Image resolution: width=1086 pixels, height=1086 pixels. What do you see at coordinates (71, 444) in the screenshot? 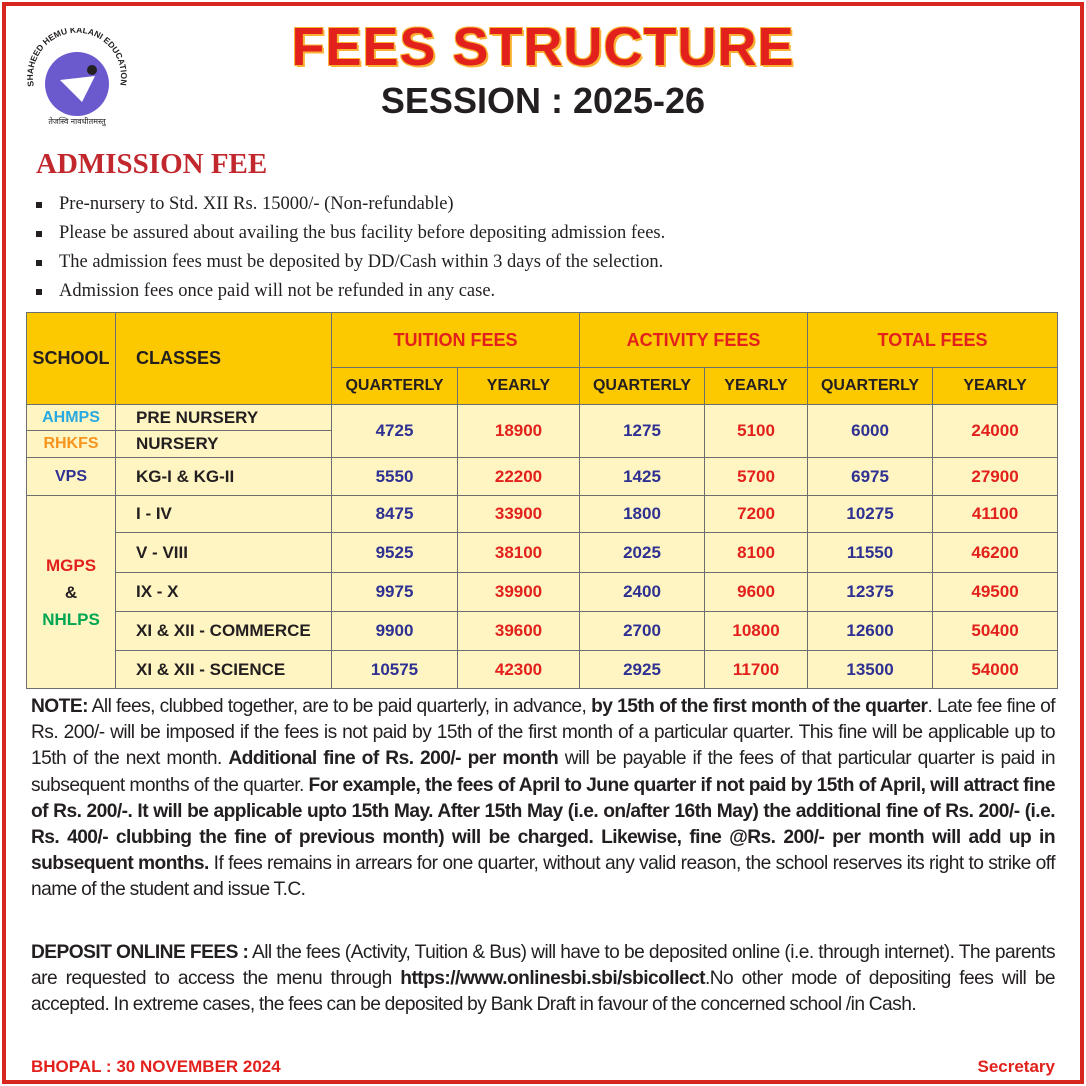
I see `school-cell: RHKFS` at bounding box center [71, 444].